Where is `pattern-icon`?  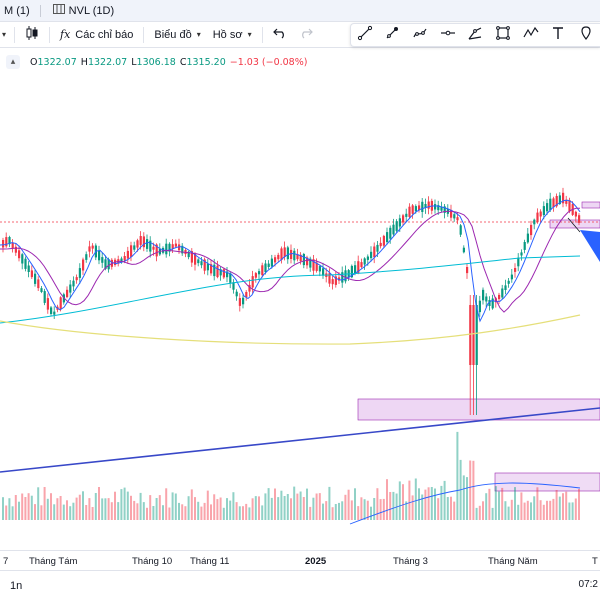
pattern-icon is located at coordinates (420, 35).